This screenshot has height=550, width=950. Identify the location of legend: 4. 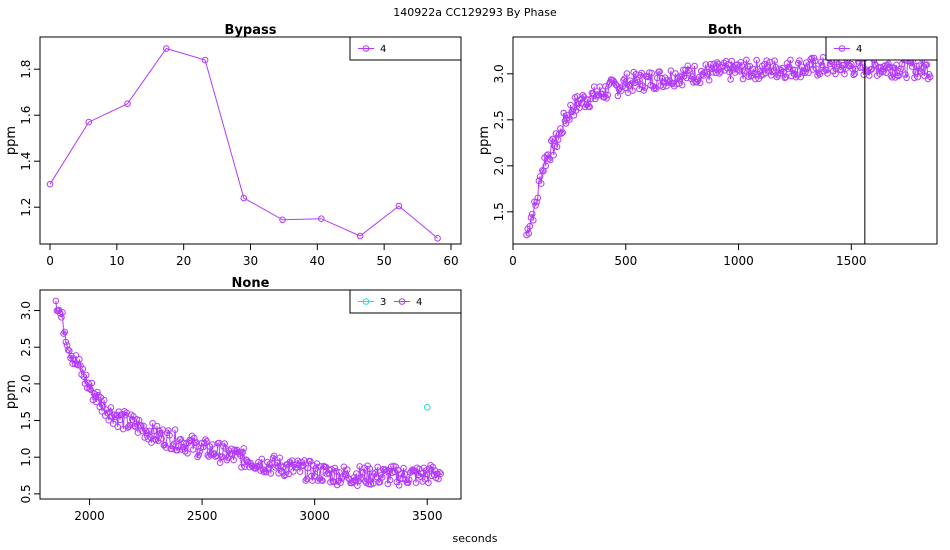
(405, 48).